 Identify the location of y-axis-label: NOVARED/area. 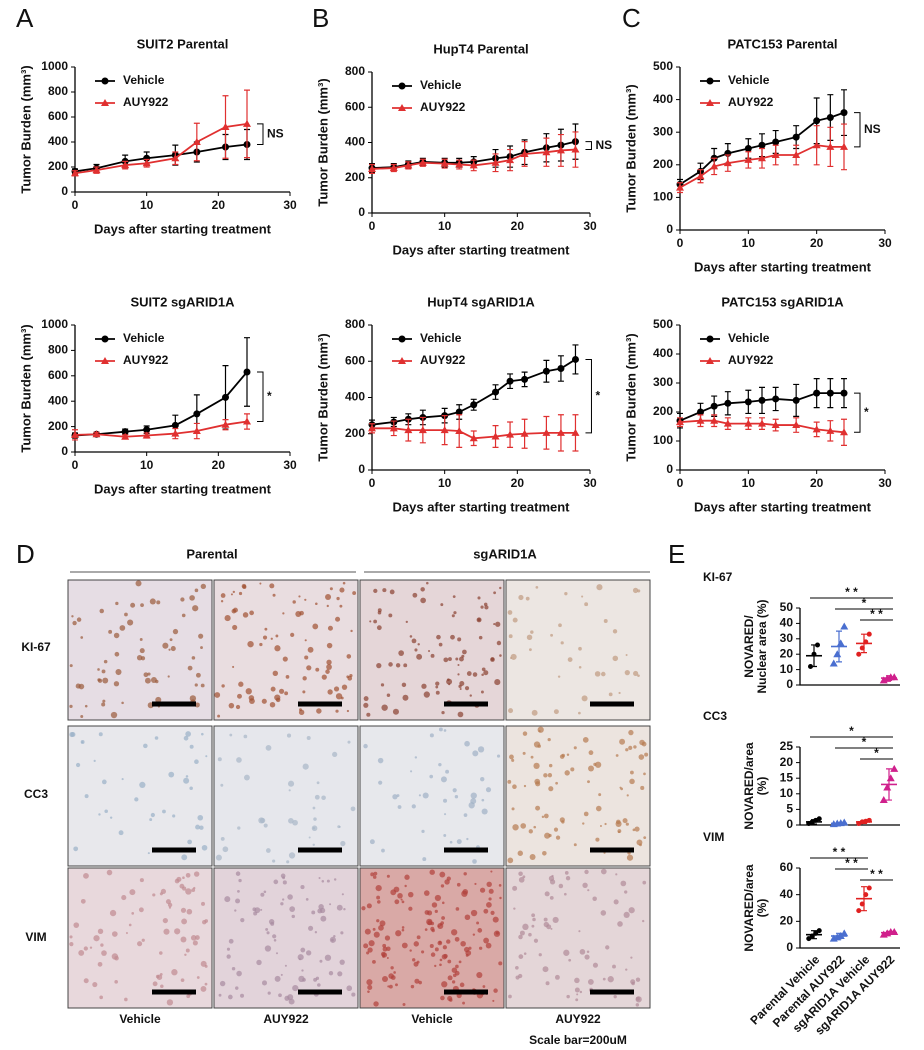
(749, 907).